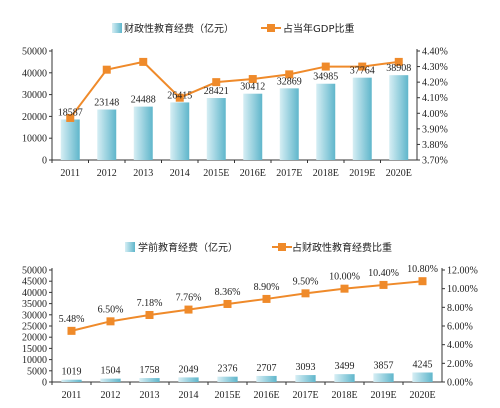 This screenshot has width=500, height=408. Describe the element at coordinates (150, 370) in the screenshot. I see `bar-value-label: 1758` at that location.